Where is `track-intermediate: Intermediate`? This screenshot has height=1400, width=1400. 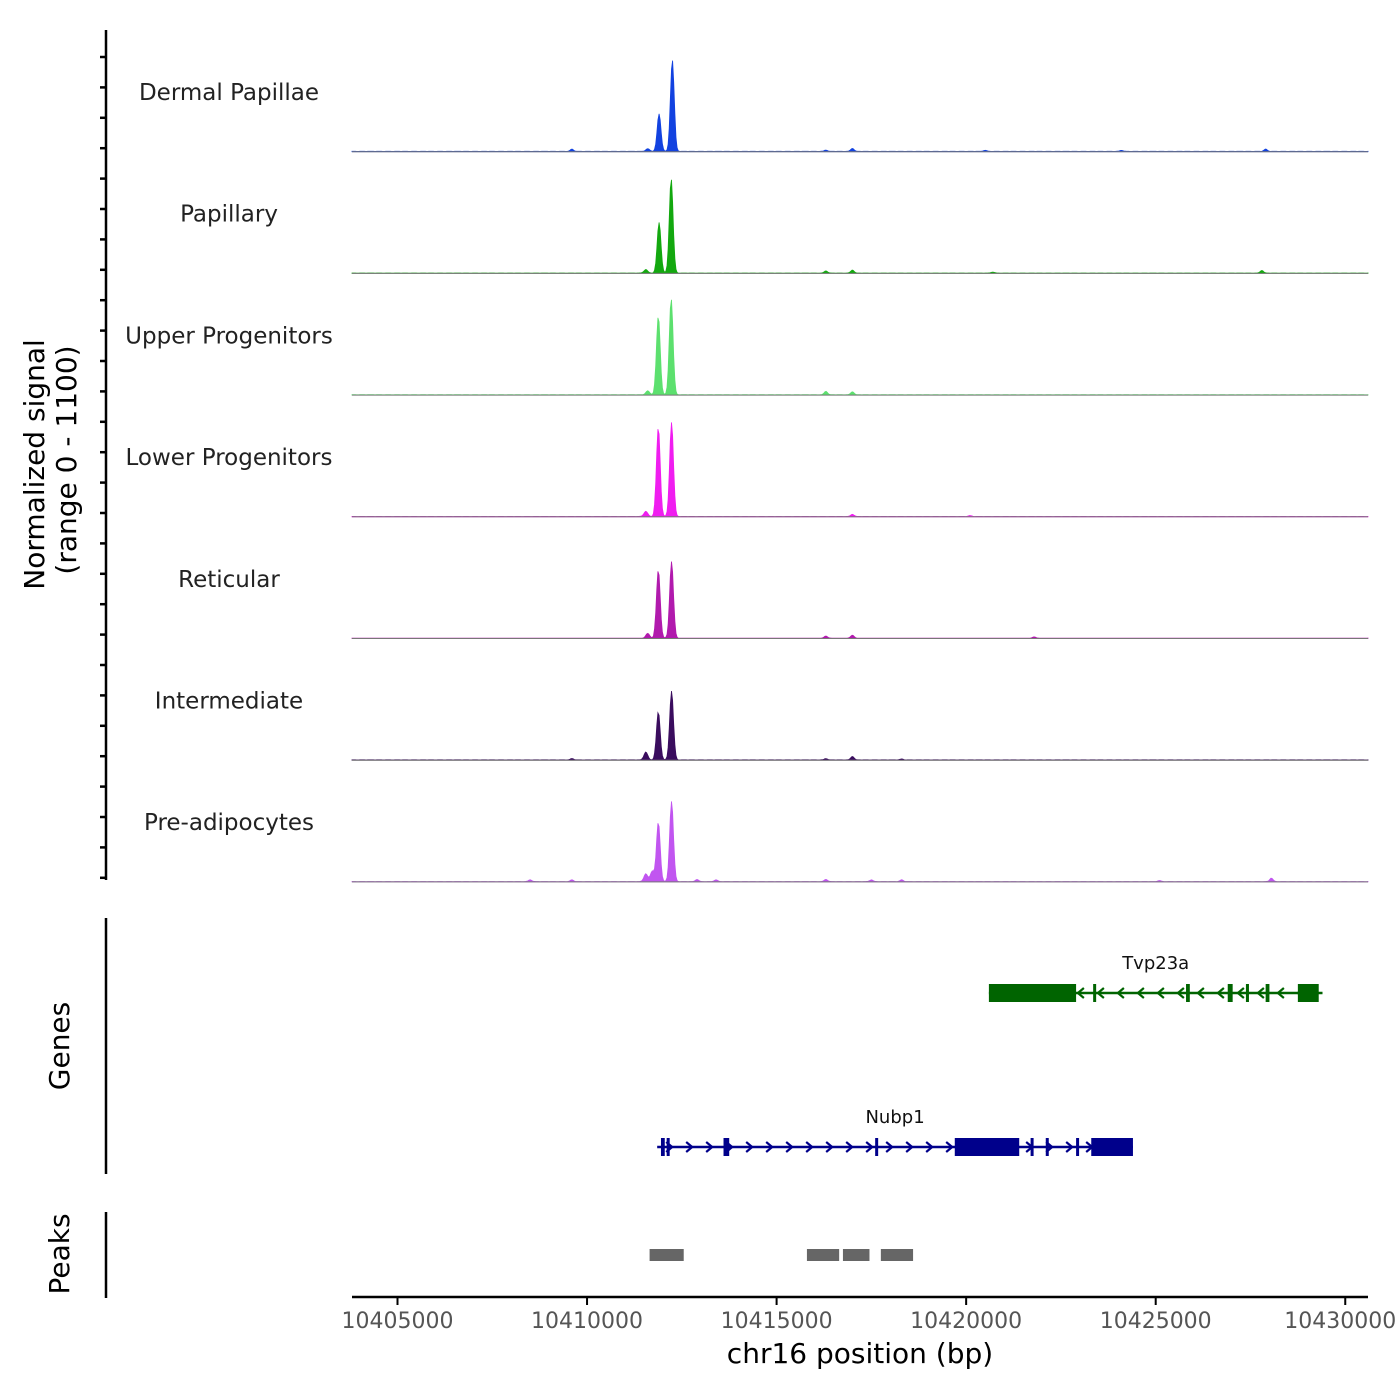 track-intermediate: Intermediate is located at coordinates (762, 725).